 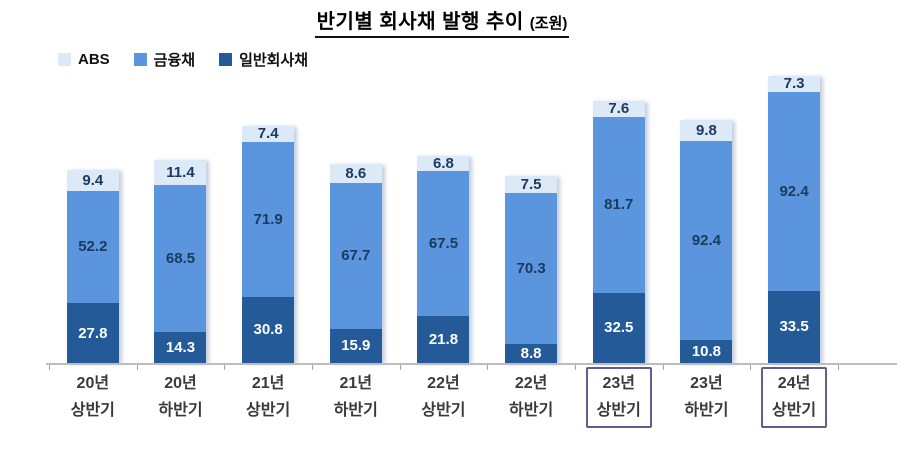 I want to click on chart-title-underline: 반기별 회사채 발행 추이 (조원), so click(x=442, y=21).